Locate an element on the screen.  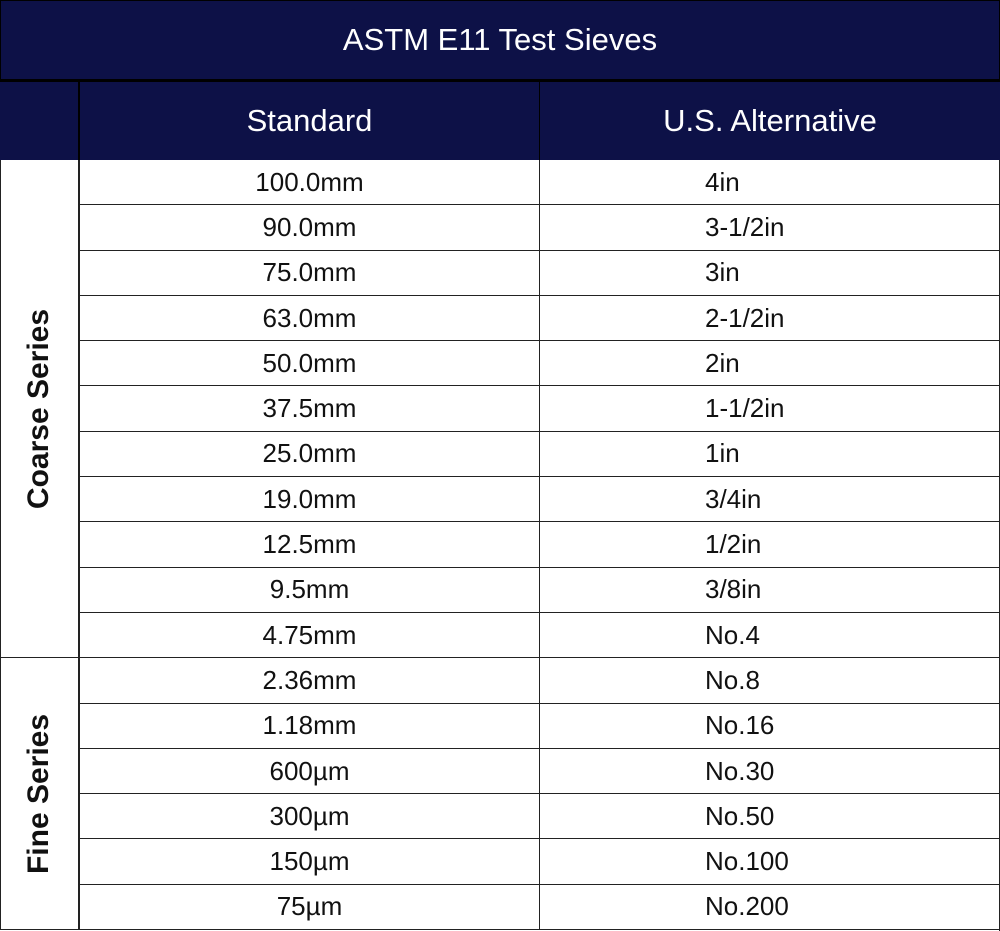
table-row: 75.0mm 3in is located at coordinates (540, 273).